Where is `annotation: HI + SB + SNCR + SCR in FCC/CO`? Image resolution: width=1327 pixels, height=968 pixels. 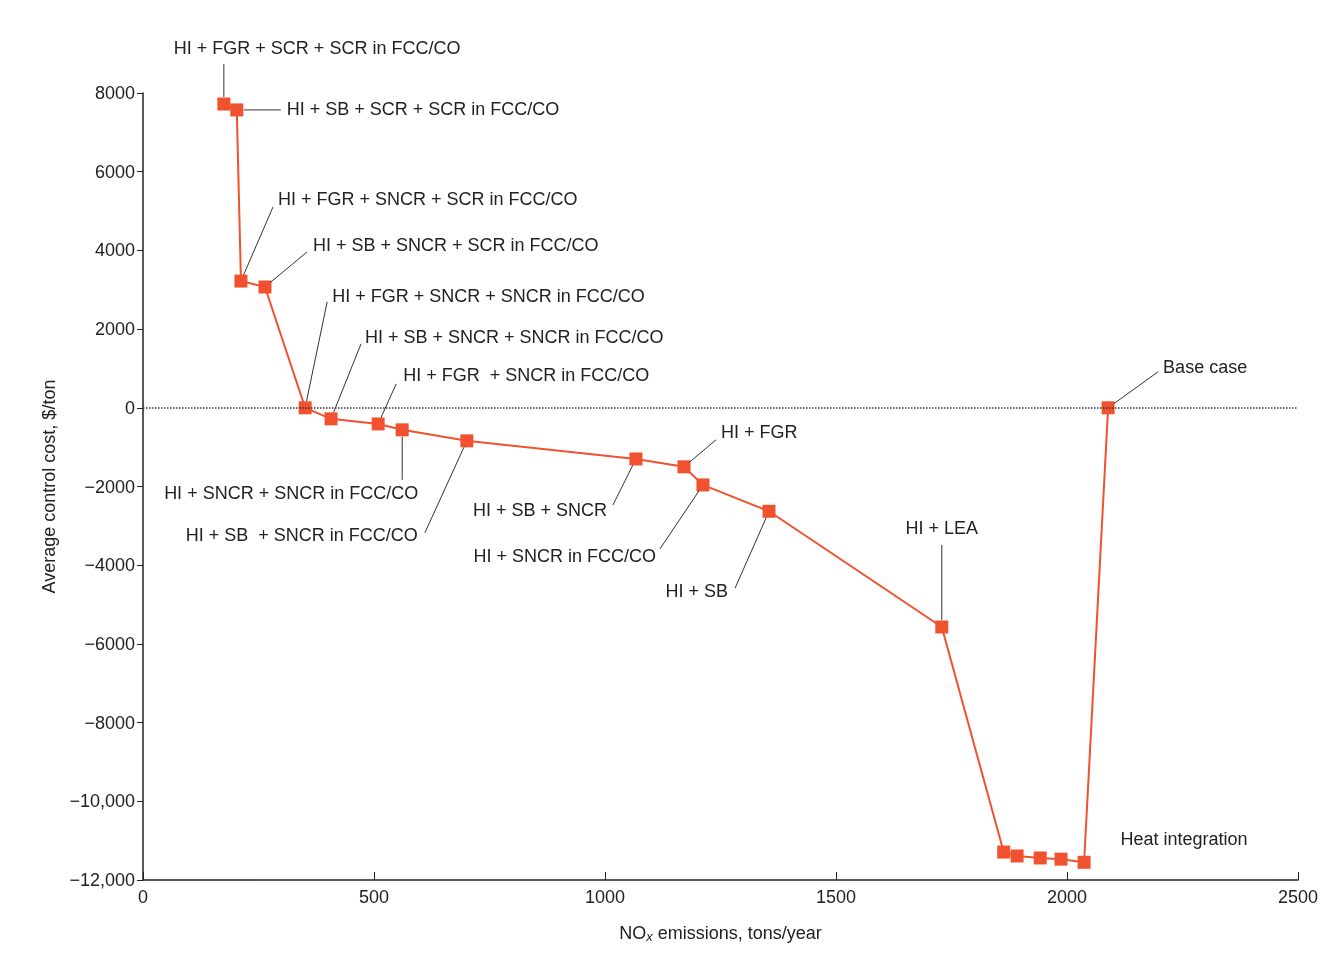 annotation: HI + SB + SNCR + SCR in FCC/CO is located at coordinates (455, 244).